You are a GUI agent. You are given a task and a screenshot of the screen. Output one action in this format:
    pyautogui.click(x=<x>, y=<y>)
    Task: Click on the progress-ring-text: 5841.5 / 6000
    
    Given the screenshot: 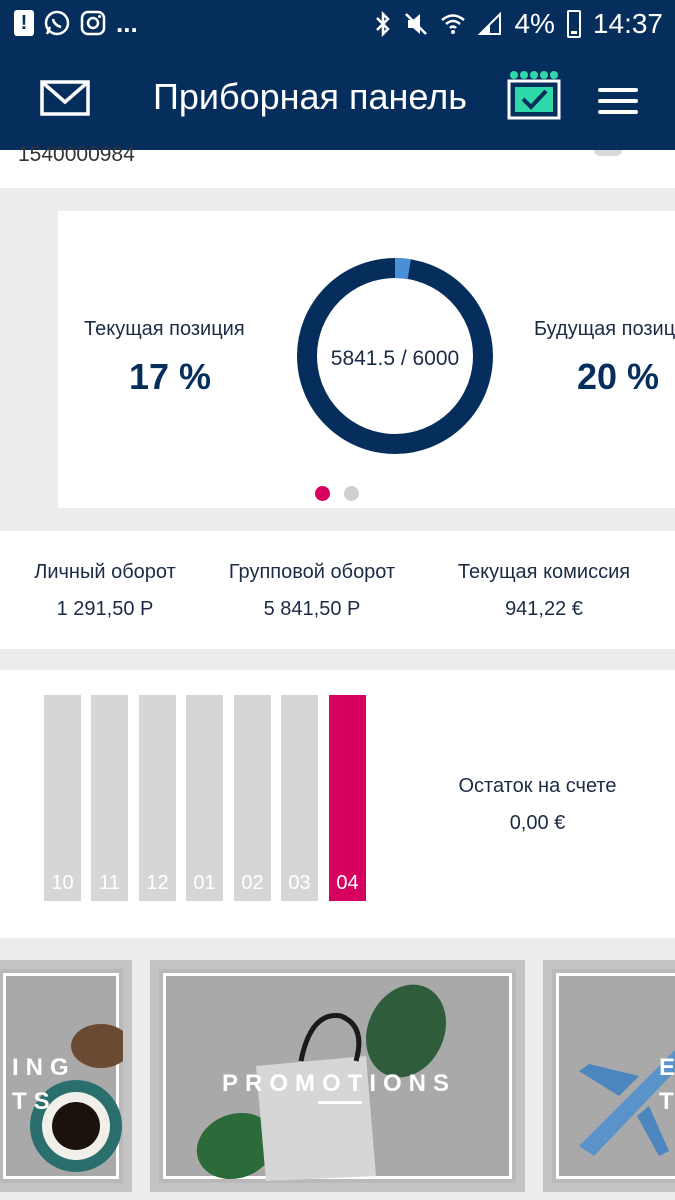 What is the action you would take?
    pyautogui.click(x=395, y=358)
    